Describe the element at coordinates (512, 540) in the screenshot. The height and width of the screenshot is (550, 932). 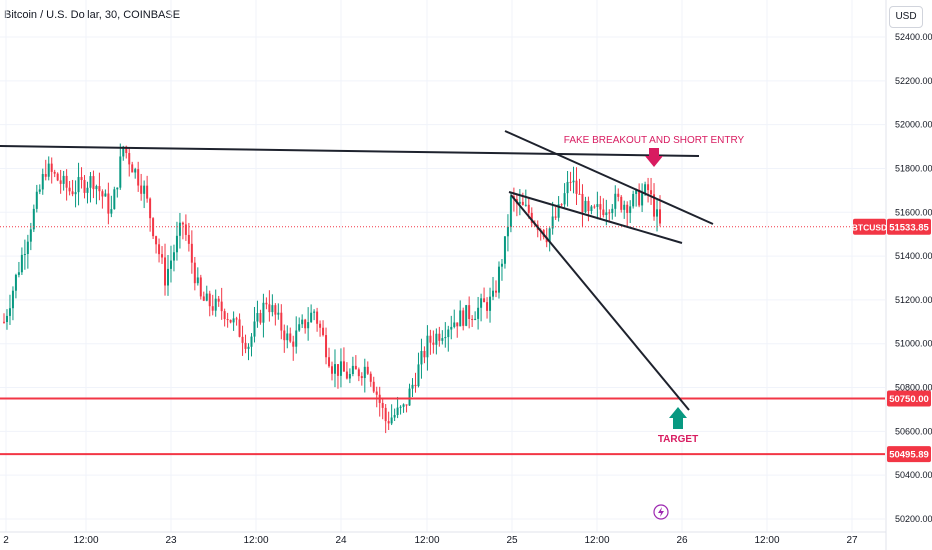
I see `x-tick-label: 25` at that location.